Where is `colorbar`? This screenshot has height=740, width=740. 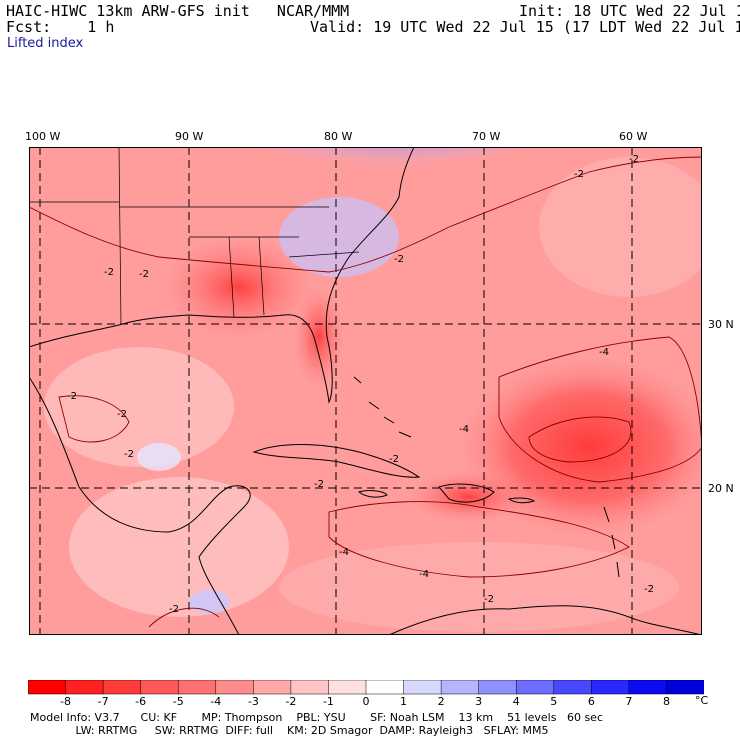
colorbar is located at coordinates (366, 687).